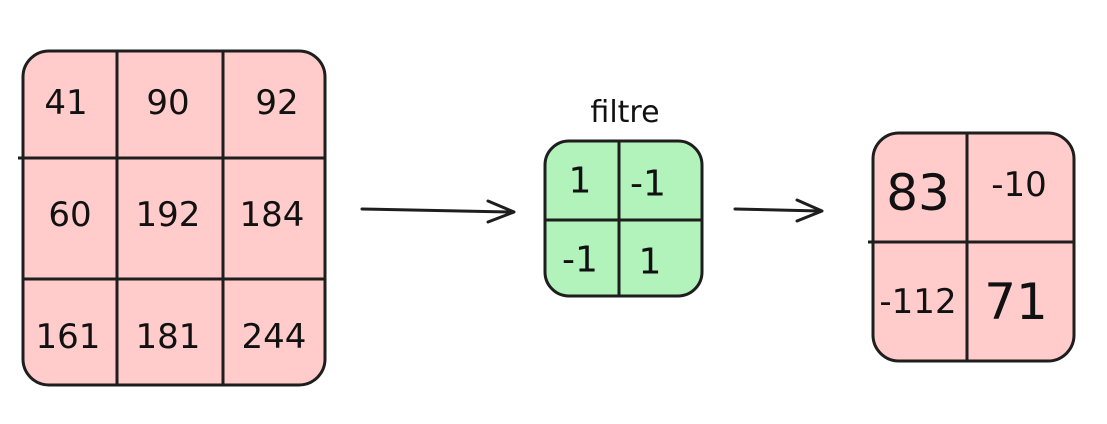 The height and width of the screenshot is (424, 1107). I want to click on filter-cell-3: 1, so click(650, 262).